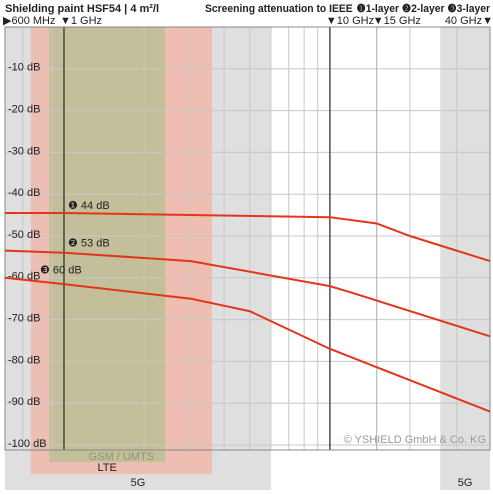 This screenshot has height=495, width=493. Describe the element at coordinates (24, 319) in the screenshot. I see `y-tick-label: -70 dB` at that location.